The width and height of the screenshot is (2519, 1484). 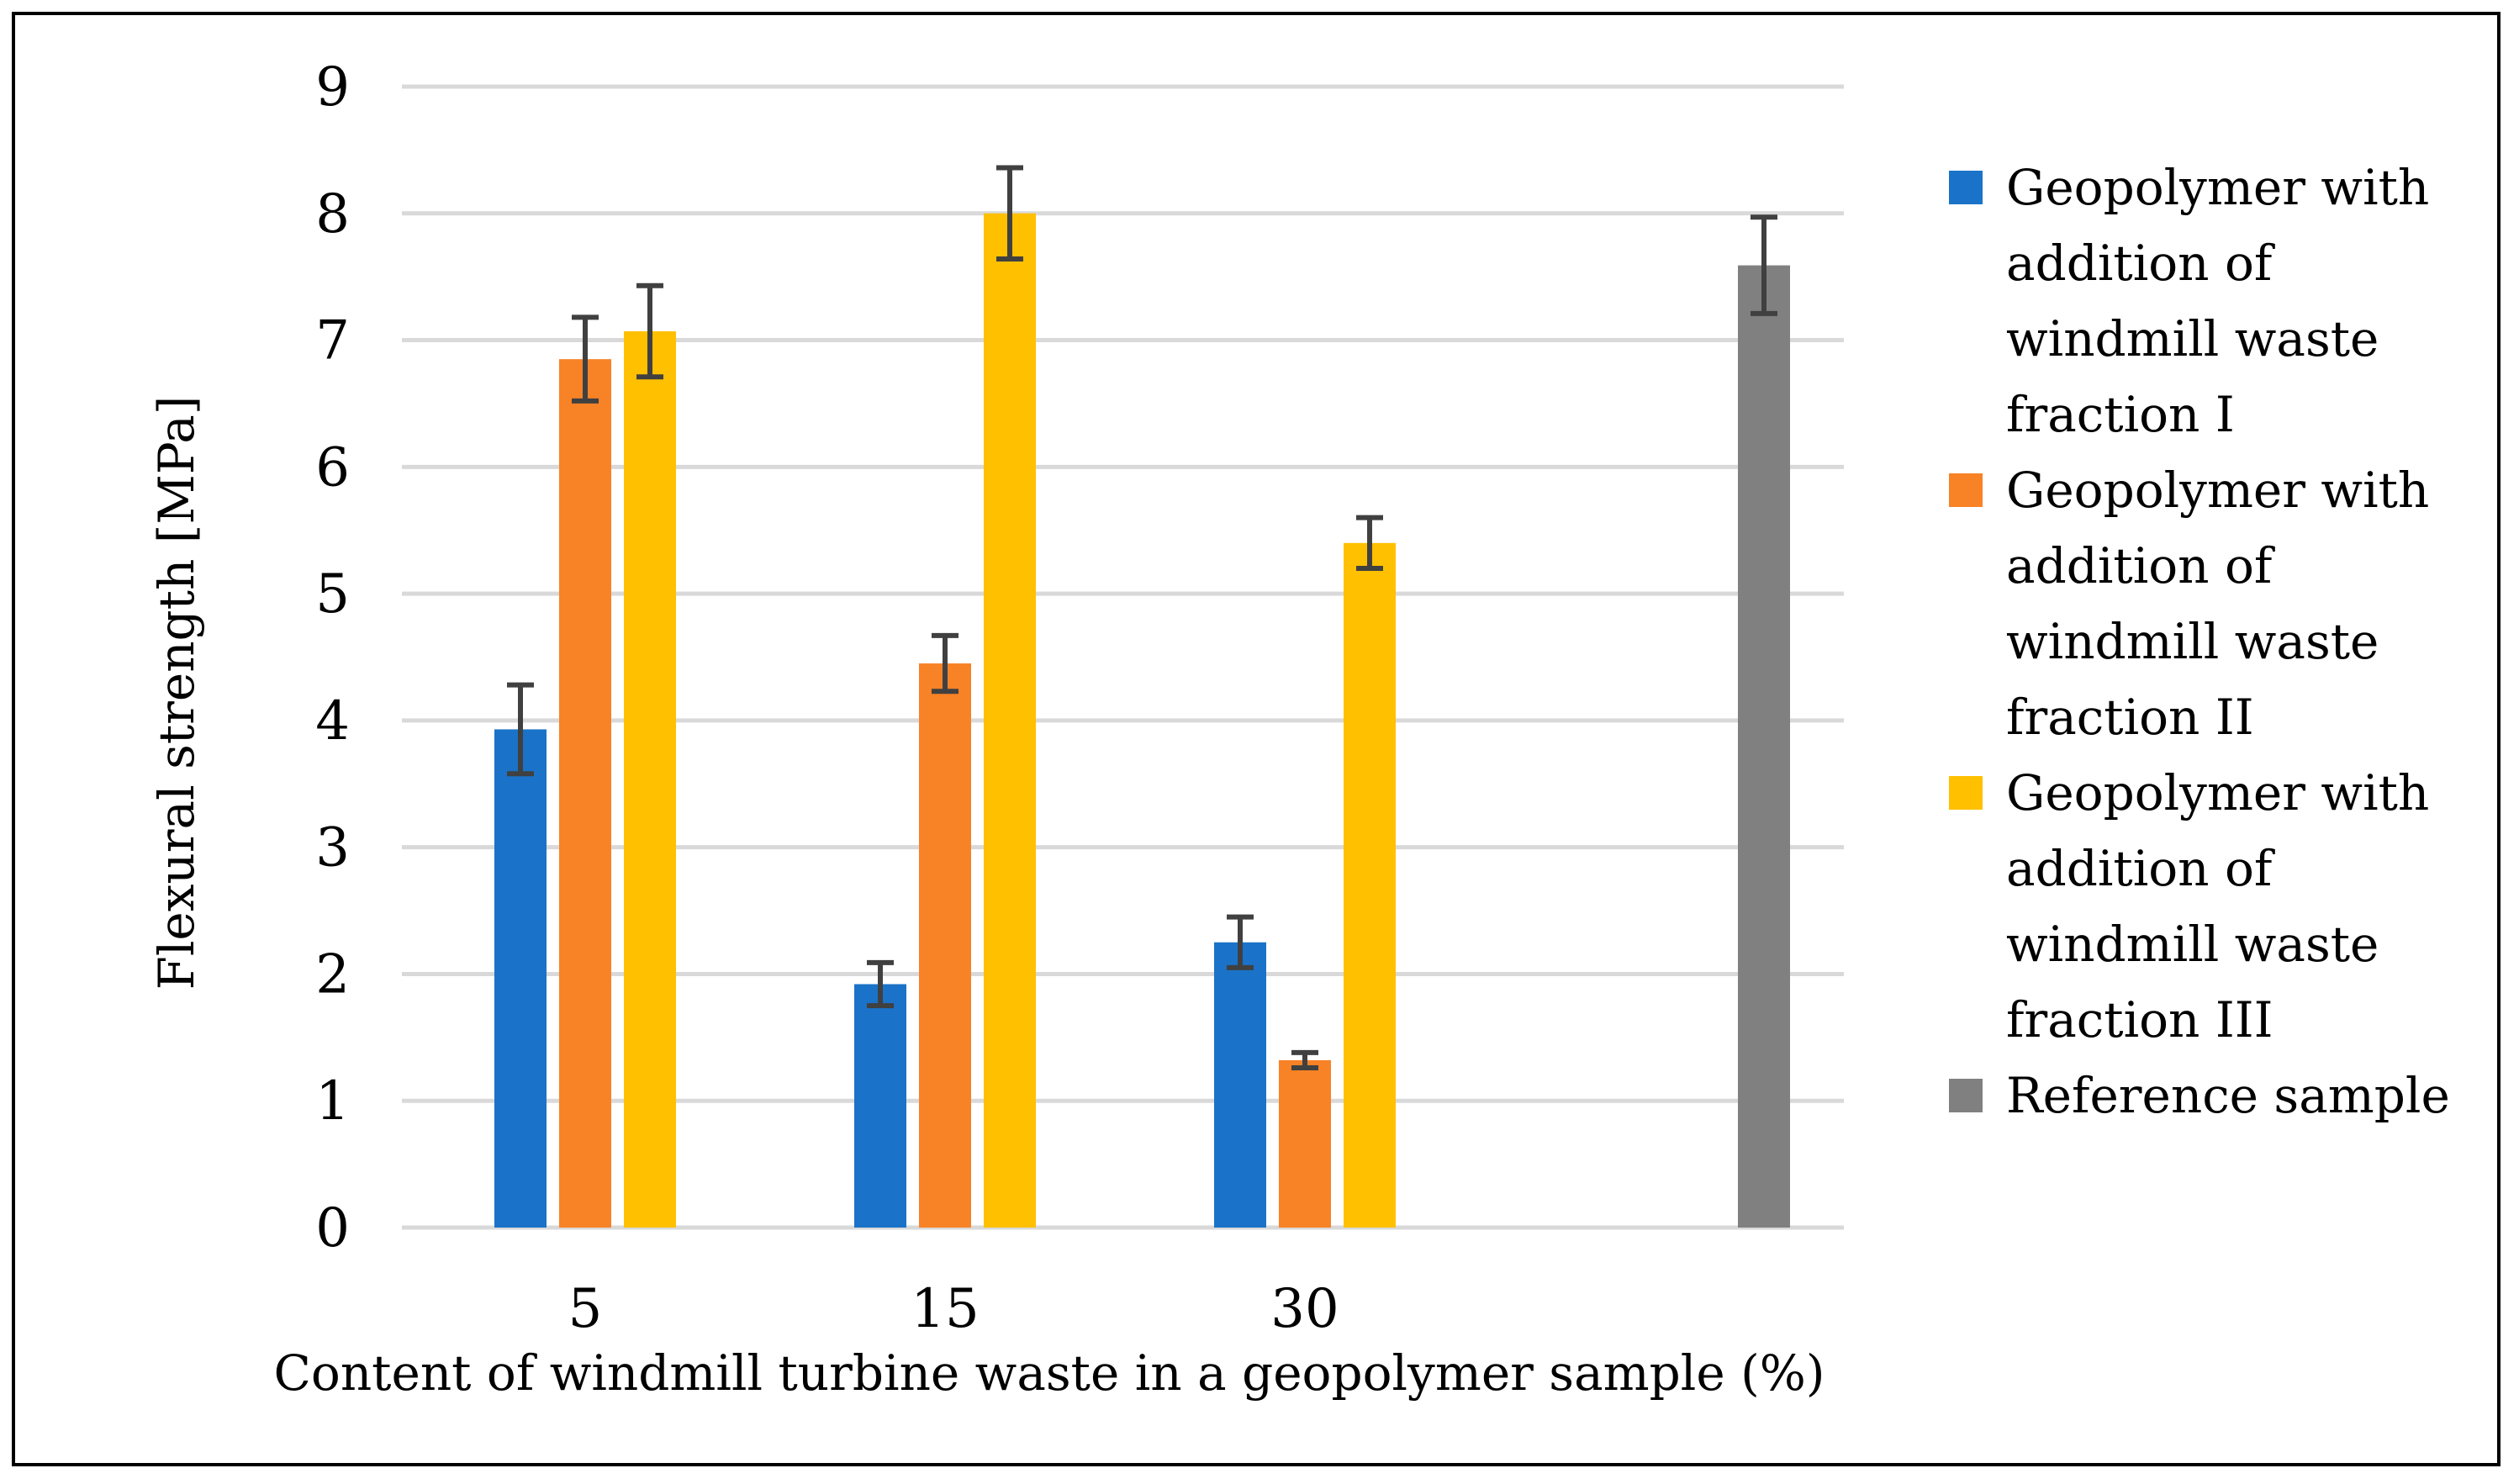 I want to click on legend-swatch-reference, so click(x=1966, y=1095).